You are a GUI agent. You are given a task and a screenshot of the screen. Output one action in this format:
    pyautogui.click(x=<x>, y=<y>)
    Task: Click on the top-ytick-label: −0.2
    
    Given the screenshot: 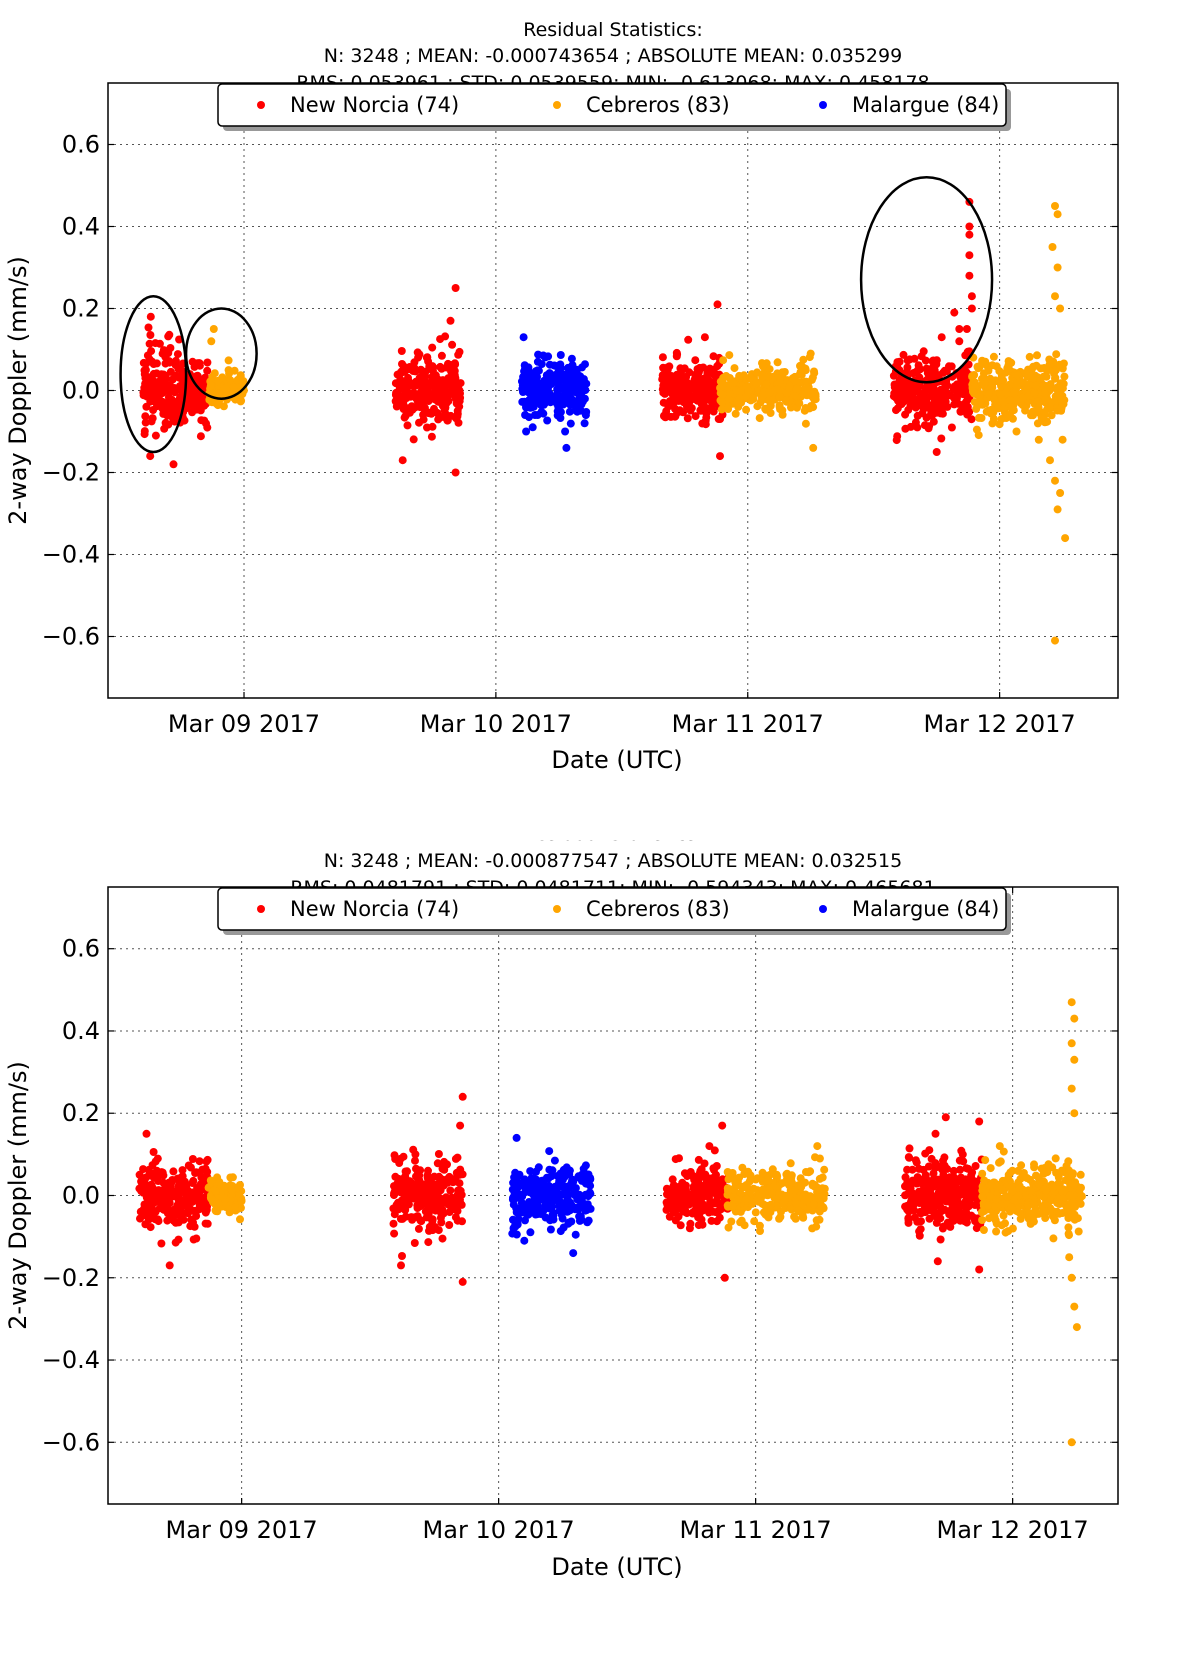 What is the action you would take?
    pyautogui.click(x=71, y=473)
    